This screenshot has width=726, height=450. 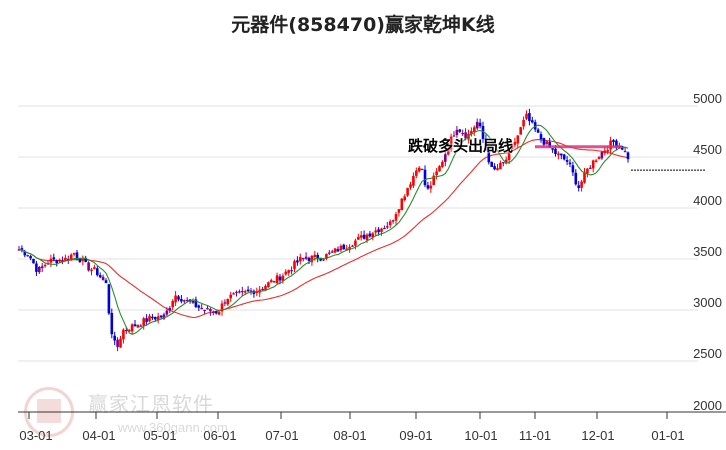 What do you see at coordinates (350, 435) in the screenshot?
I see `x-label: 08-01` at bounding box center [350, 435].